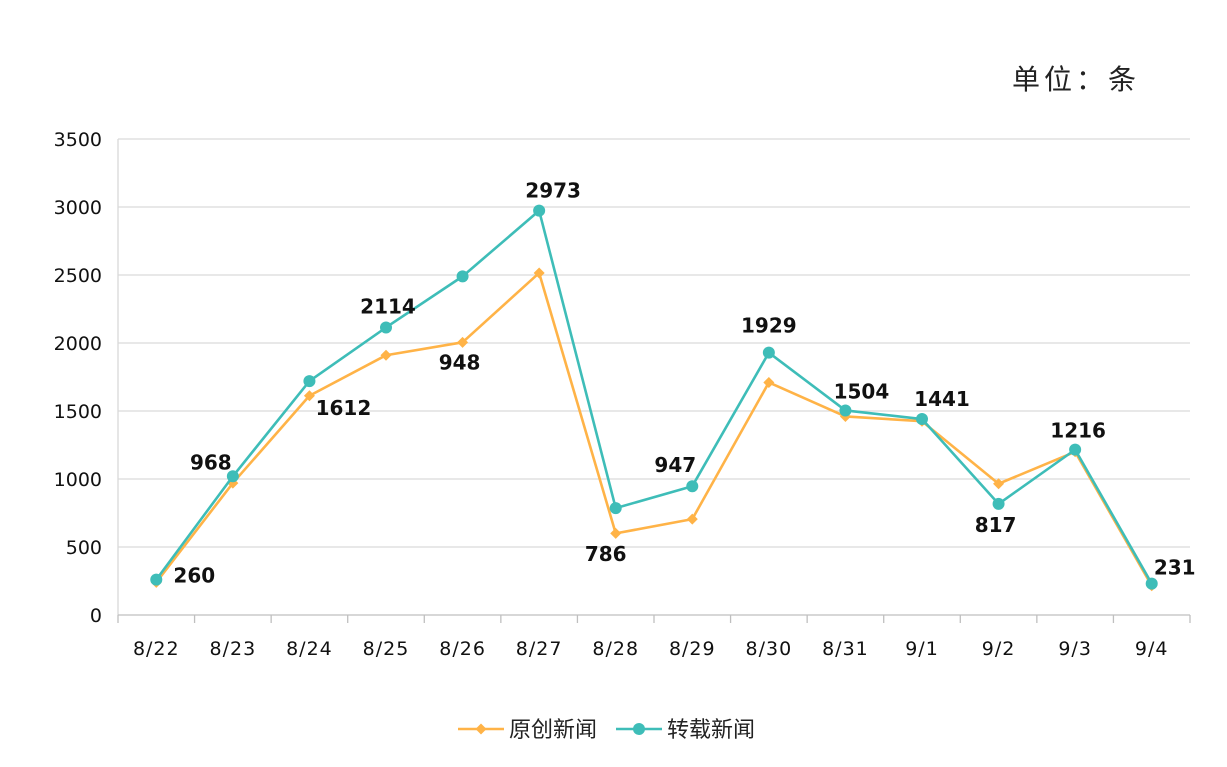 The image size is (1227, 767). Describe the element at coordinates (999, 649) in the screenshot. I see `x-tick-label: 9/2` at that location.